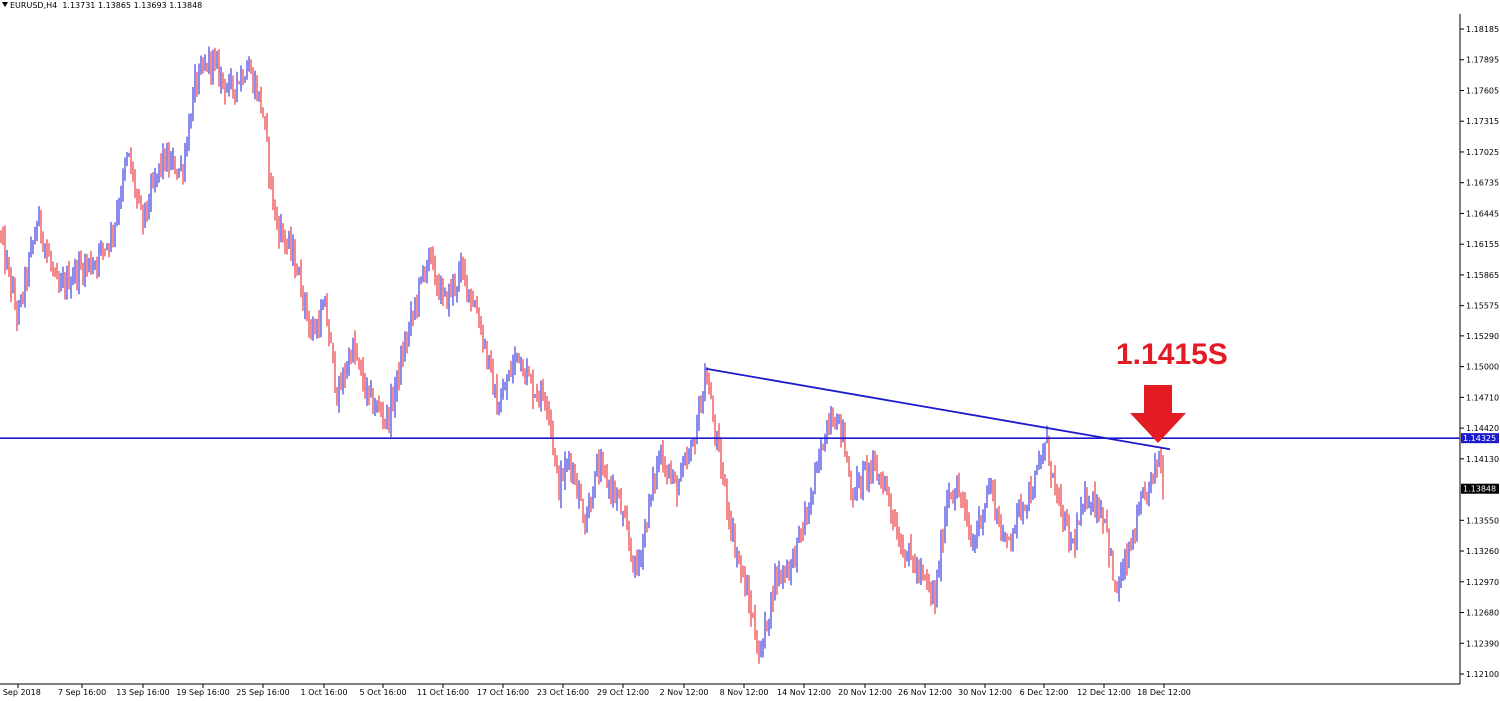 This screenshot has height=701, width=1500. I want to click on x-tick-label: 2 Nov 12:00, so click(684, 692).